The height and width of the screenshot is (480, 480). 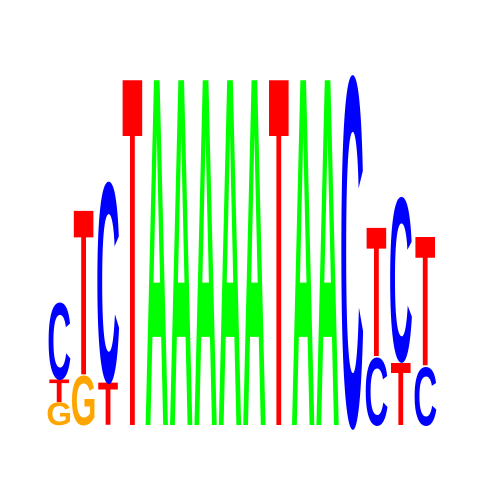 I want to click on logo-column-11: A, so click(x=303, y=240).